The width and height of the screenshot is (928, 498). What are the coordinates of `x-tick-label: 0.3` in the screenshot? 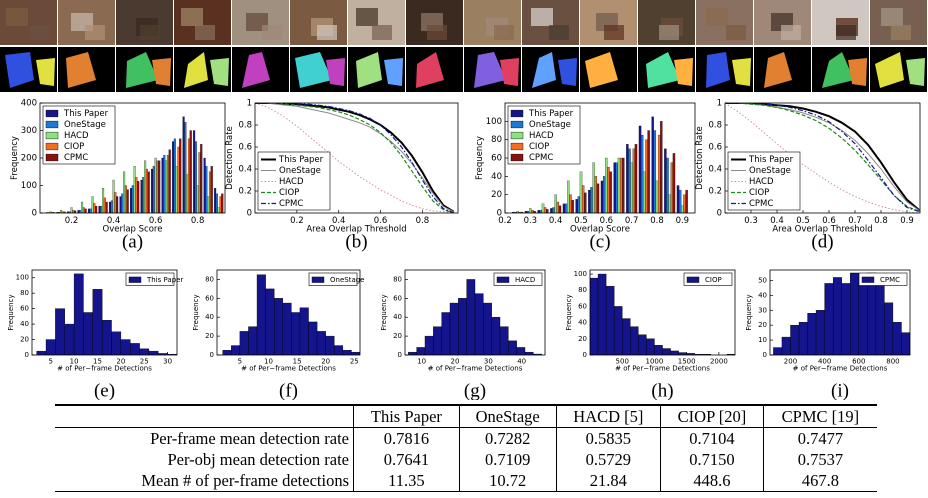 It's located at (751, 221).